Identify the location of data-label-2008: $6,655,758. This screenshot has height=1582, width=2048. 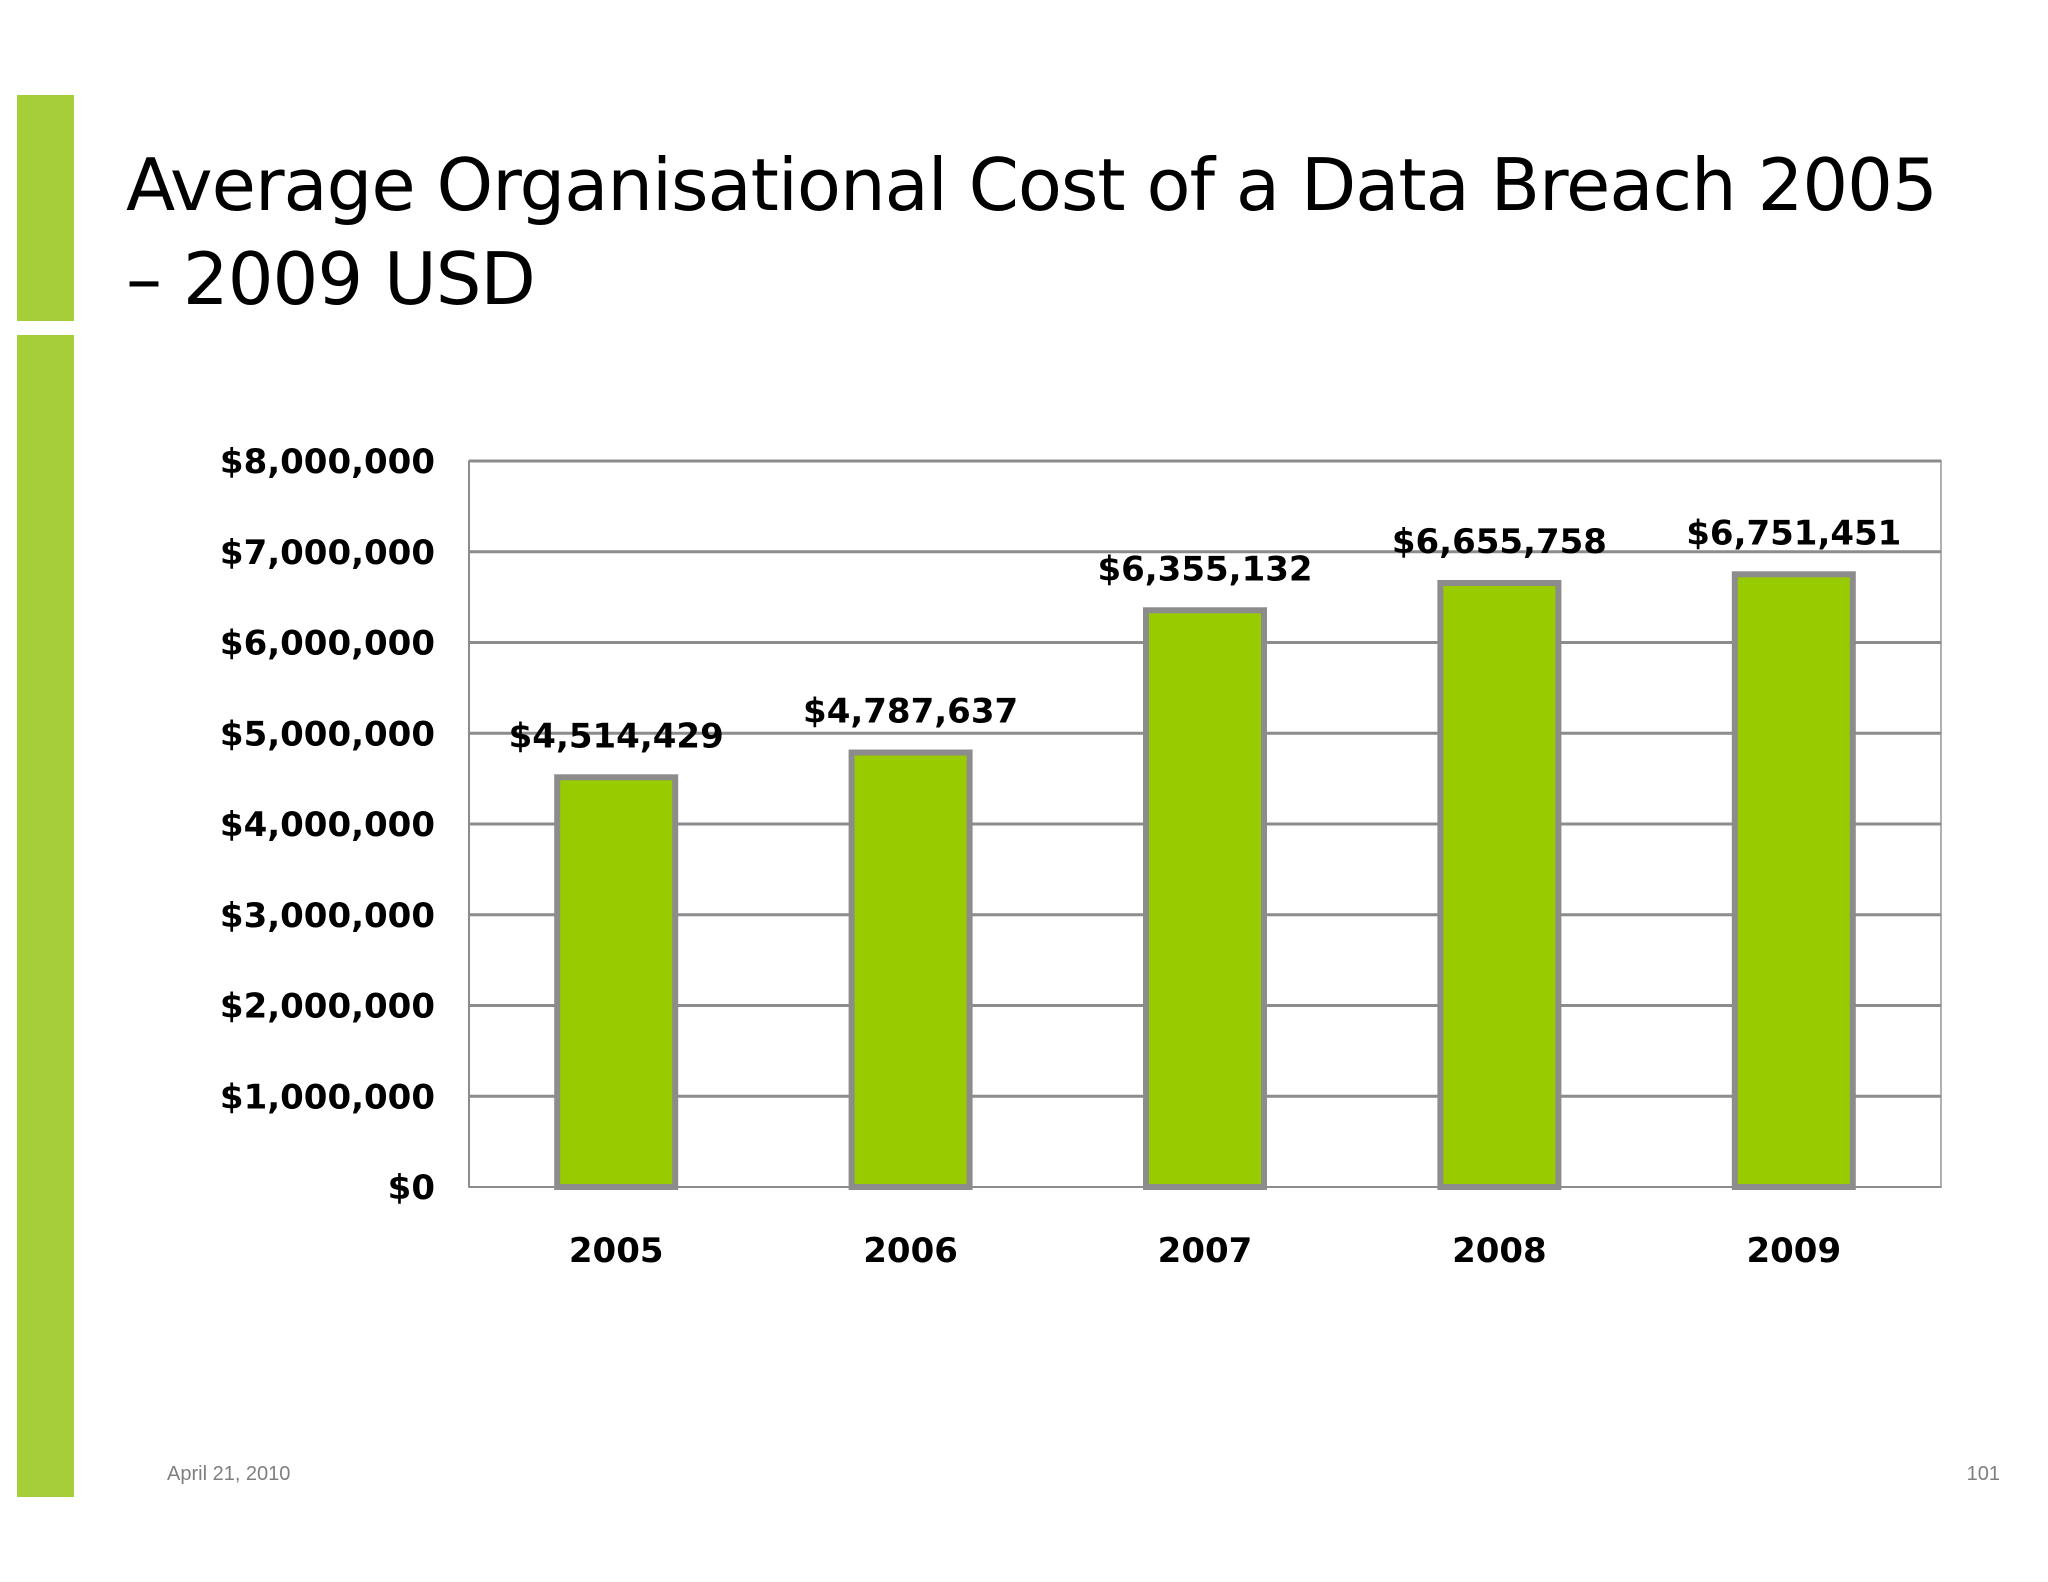
(1499, 542).